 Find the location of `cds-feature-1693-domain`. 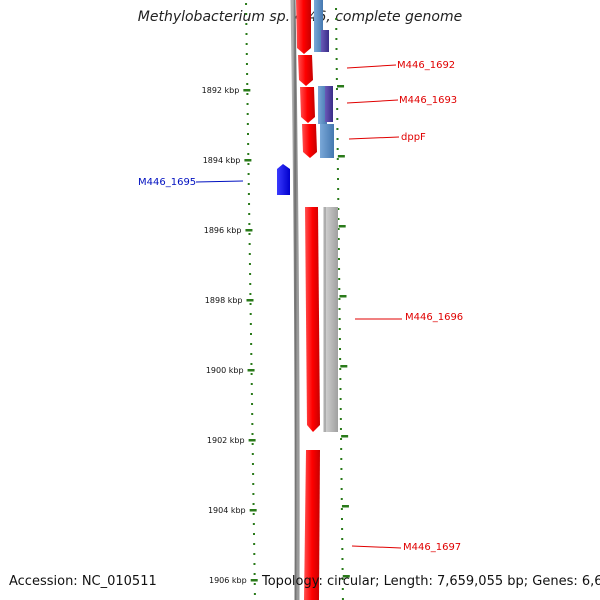

cds-feature-1693-domain is located at coordinates (329, 104).